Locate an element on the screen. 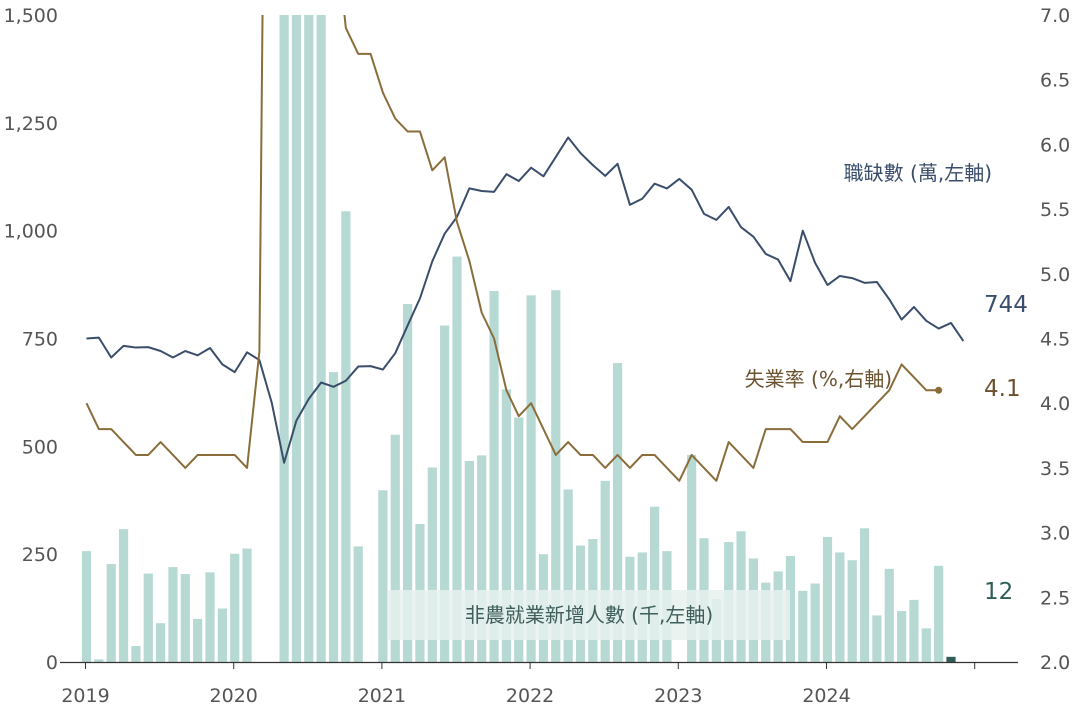 The image size is (1077, 718). payrolls-end-value: 12 is located at coordinates (998, 592).